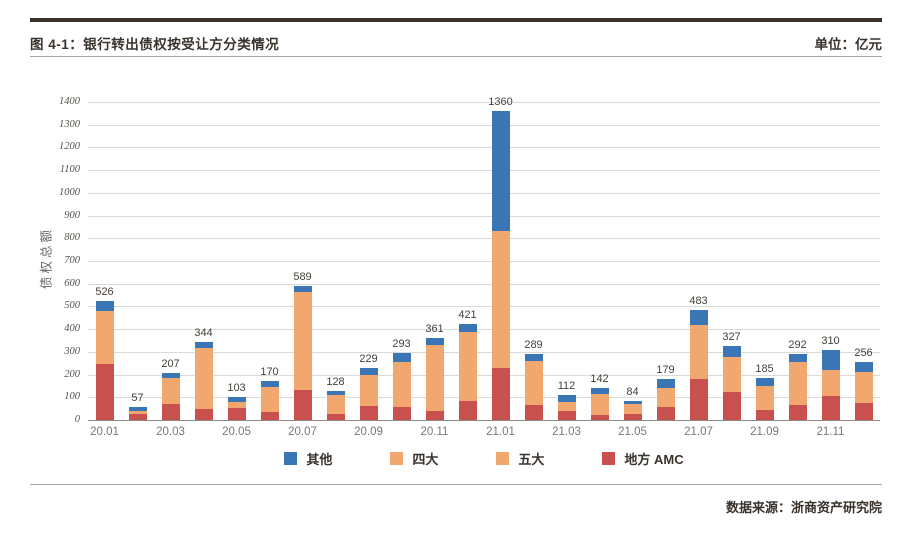 The height and width of the screenshot is (534, 900). I want to click on y-tick-label: 100, so click(72, 397).